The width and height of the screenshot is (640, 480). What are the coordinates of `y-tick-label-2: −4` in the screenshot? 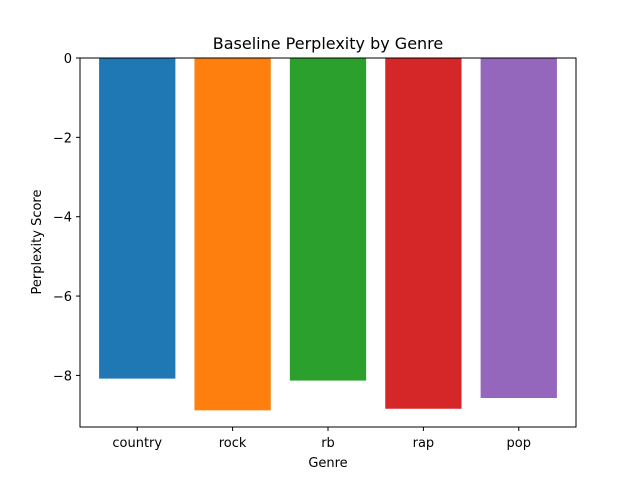 It's located at (62, 218).